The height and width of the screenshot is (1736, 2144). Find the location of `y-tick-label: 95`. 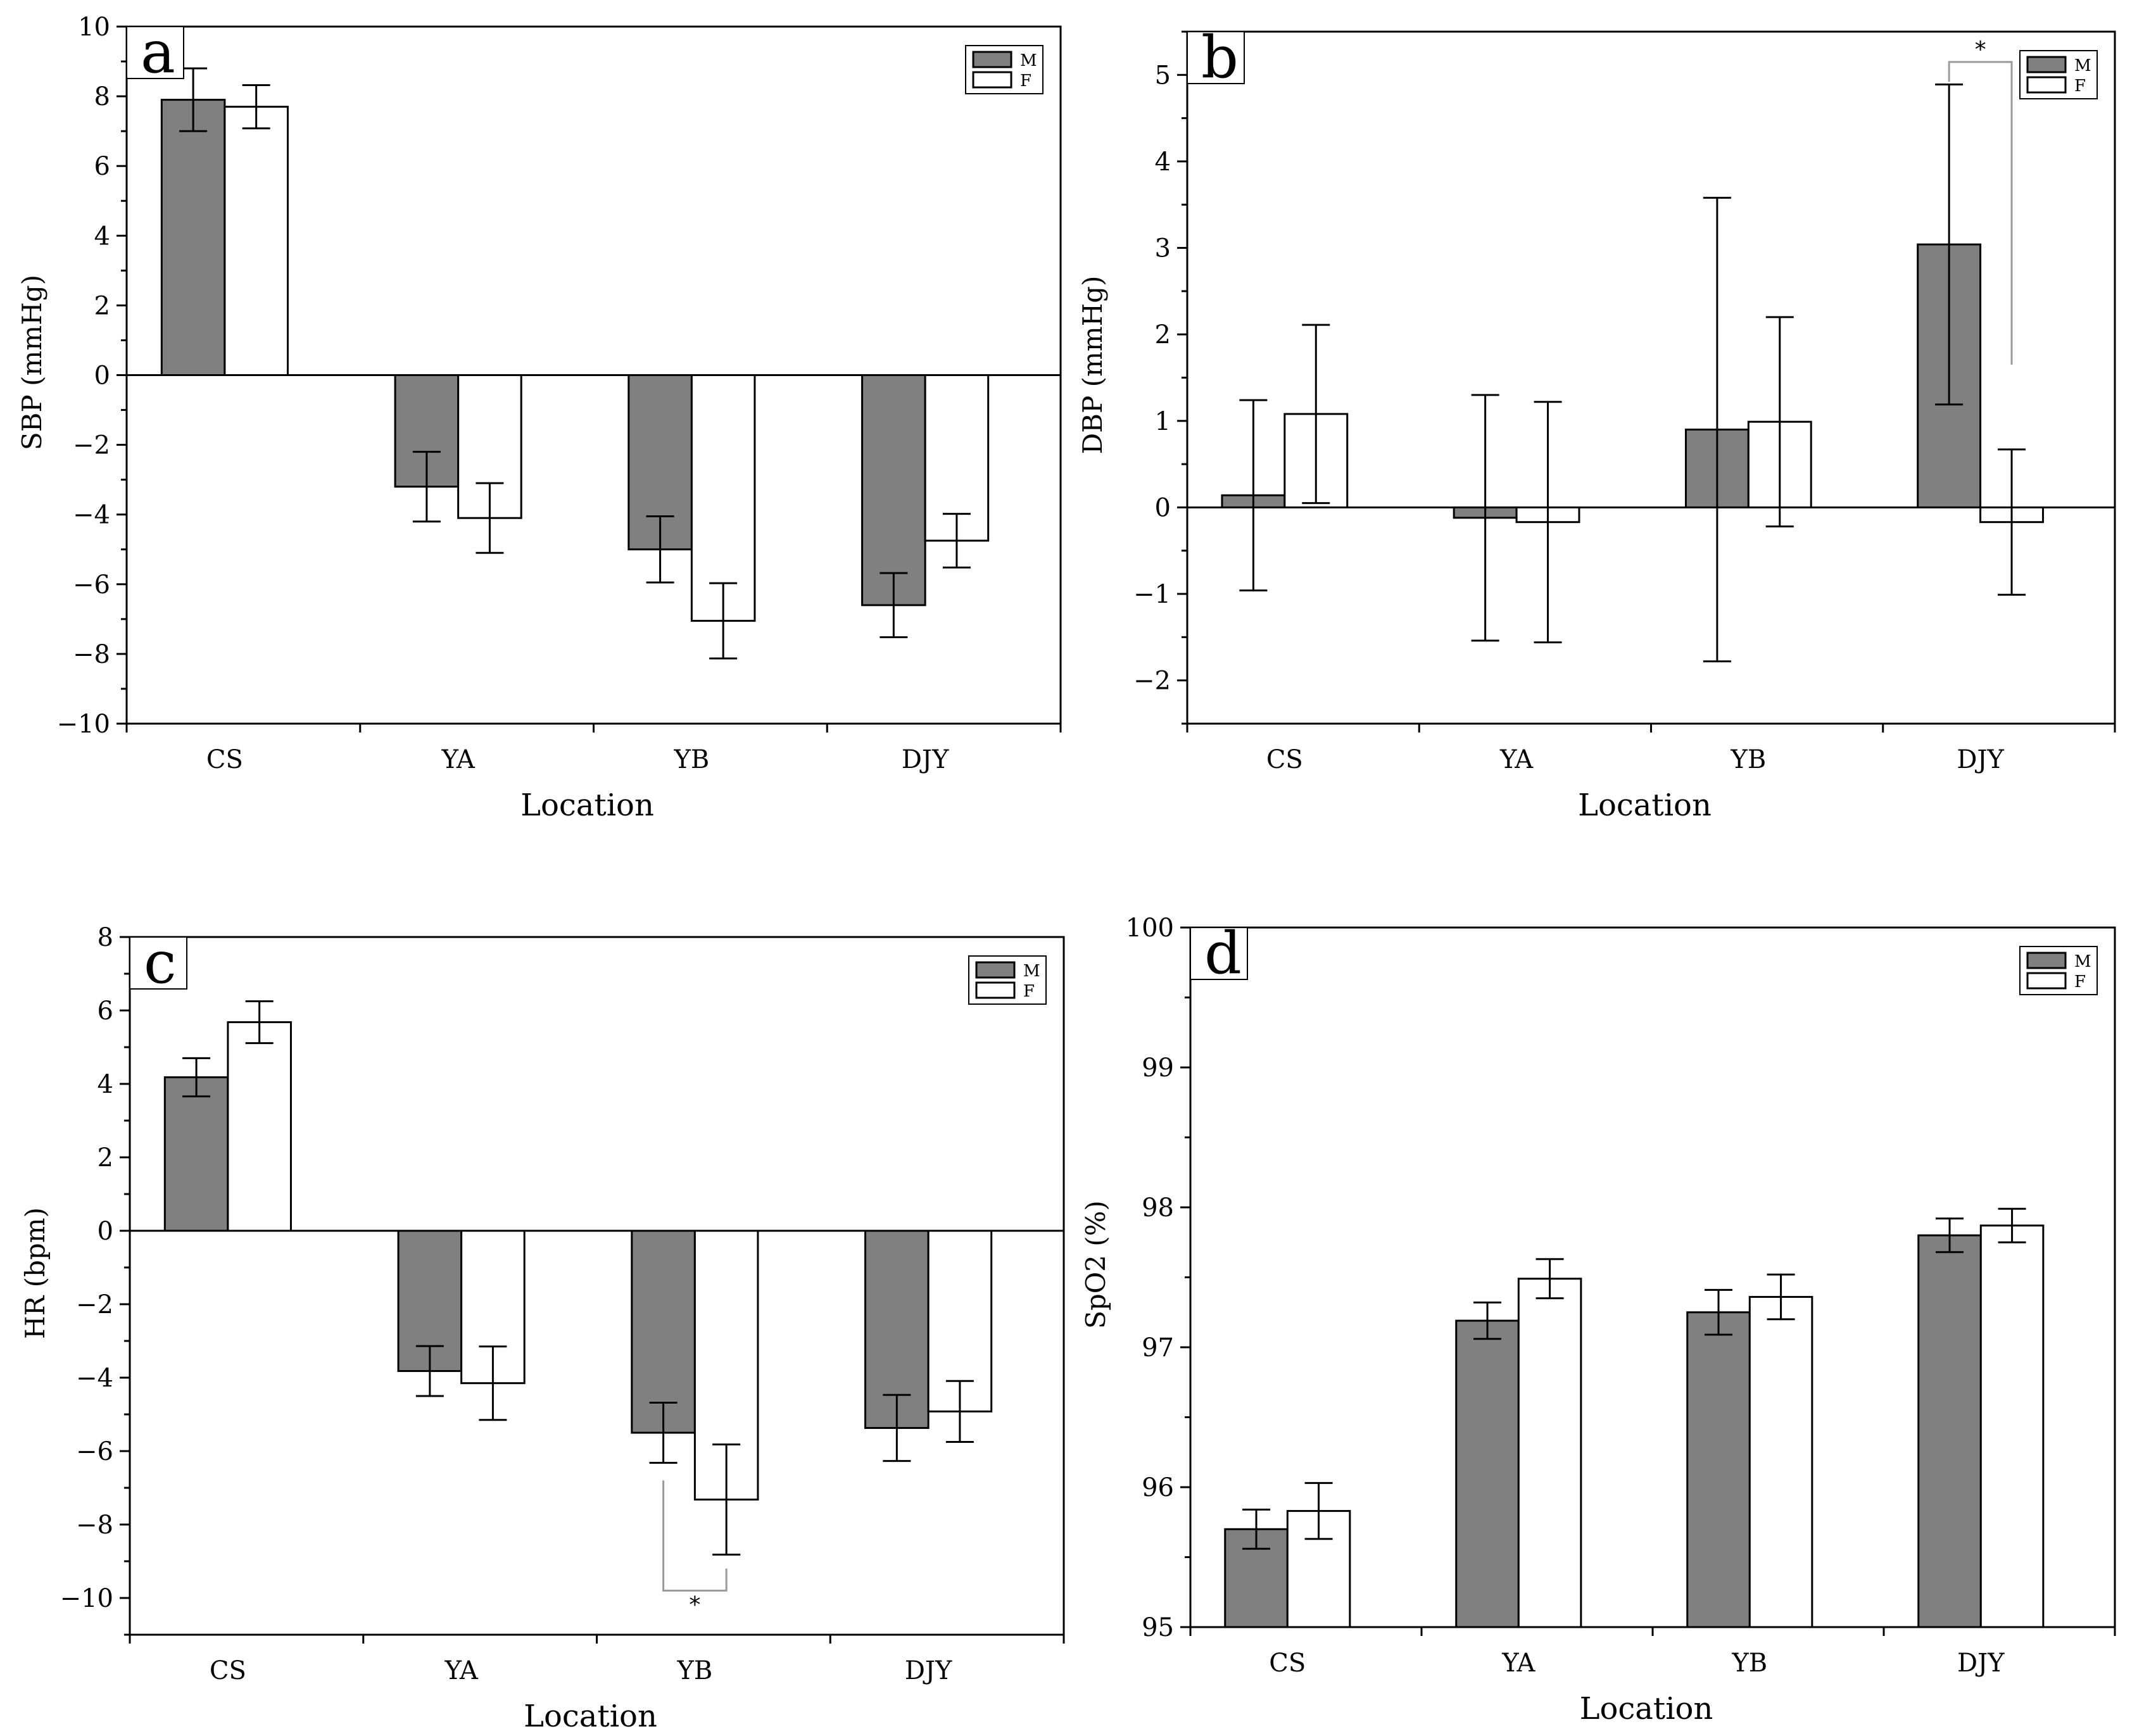

y-tick-label: 95 is located at coordinates (1158, 1627).